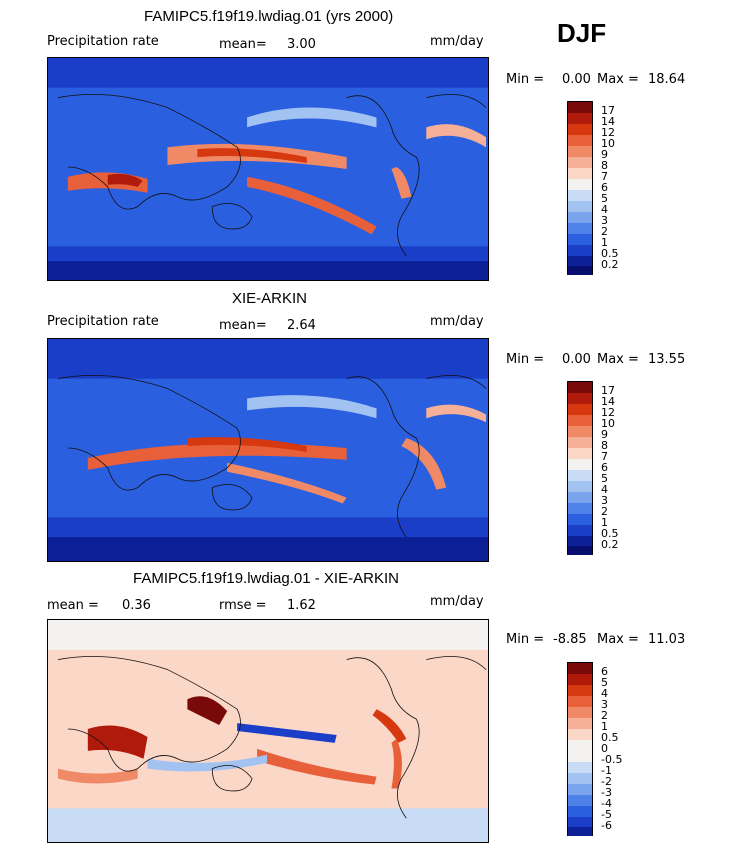 The height and width of the screenshot is (852, 733). I want to click on panel2-min-label: Min =, so click(525, 359).